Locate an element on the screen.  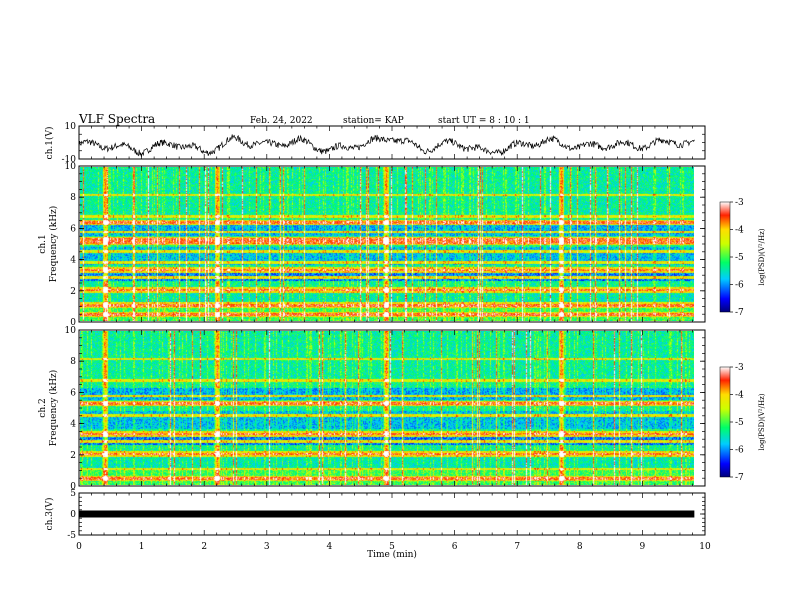
date-label: Feb. 24, 2022 is located at coordinates (281, 121).